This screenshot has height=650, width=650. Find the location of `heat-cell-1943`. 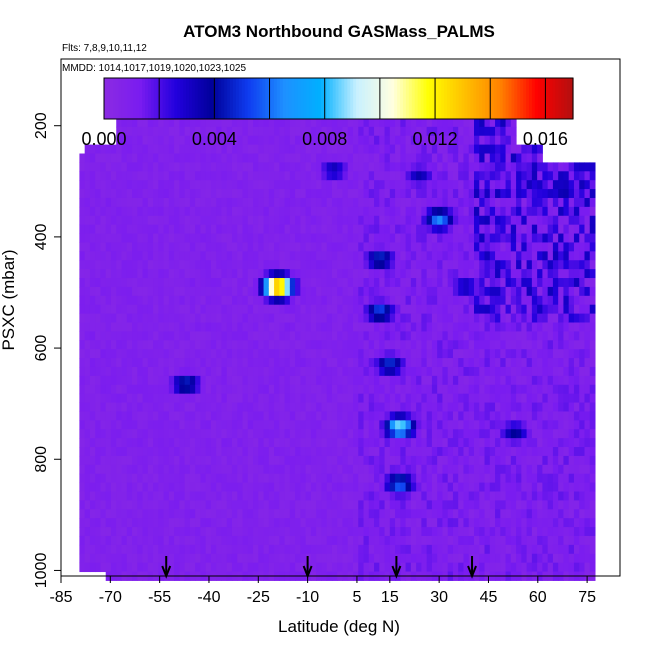

heat-cell-1943 is located at coordinates (277, 256).